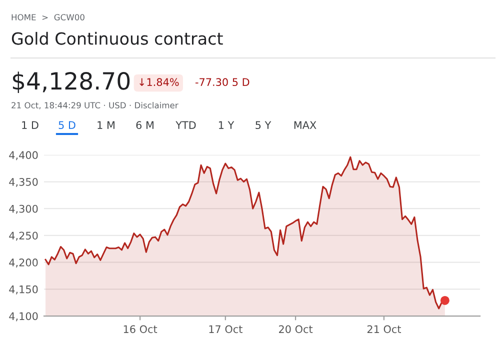 Image resolution: width=500 pixels, height=345 pixels. Describe the element at coordinates (23, 289) in the screenshot. I see `y-tick-label: 4,150` at that location.